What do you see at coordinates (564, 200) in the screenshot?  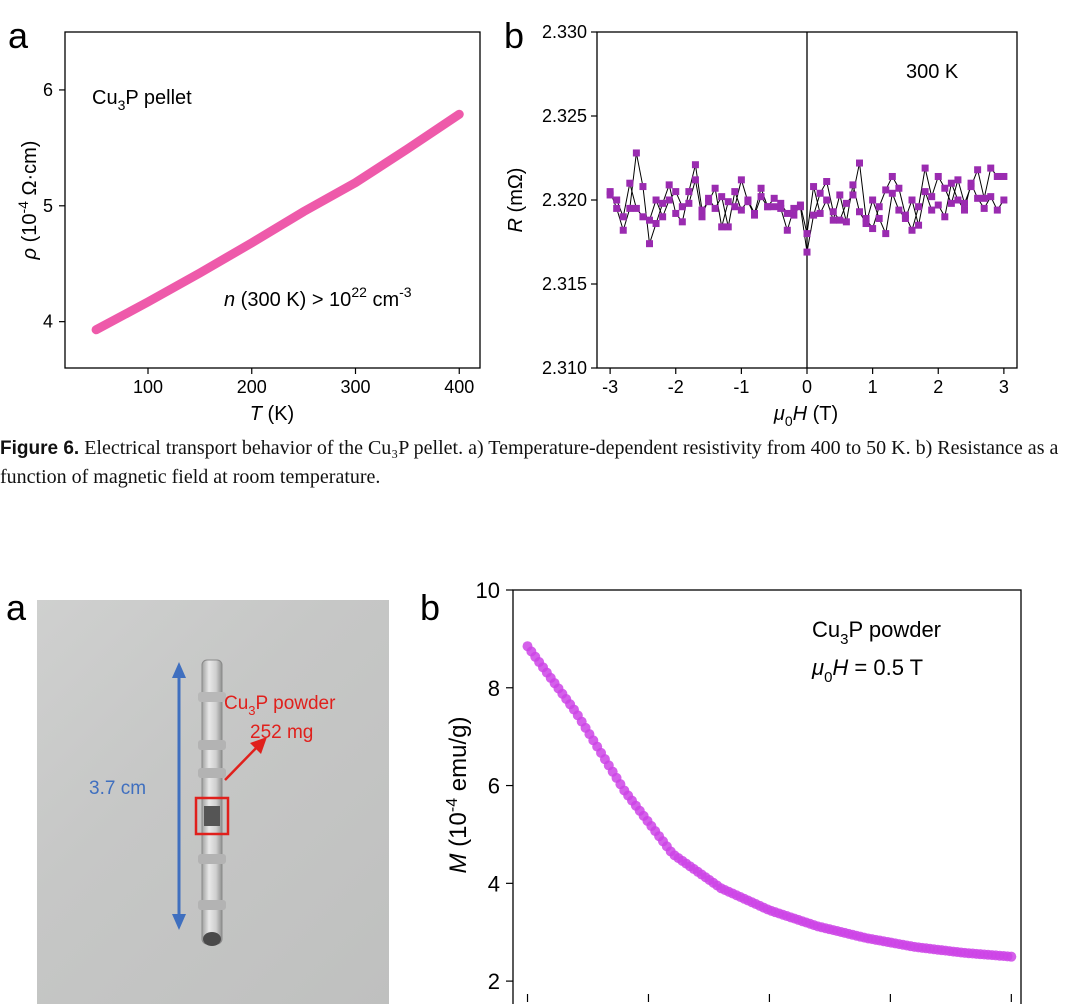 I see `fig6b-y-tick-label: 2.320` at bounding box center [564, 200].